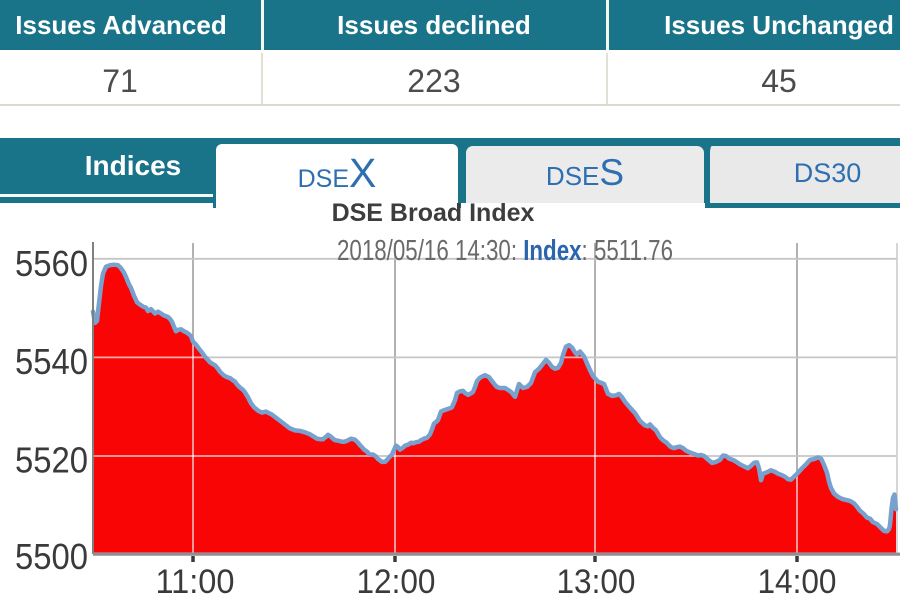 The width and height of the screenshot is (900, 600). Describe the element at coordinates (505, 251) in the screenshot. I see `svg-text:2018/05/16 14:30: Index: 5511.: 2018/05/16 14:30: Index: 5511.76` at that location.